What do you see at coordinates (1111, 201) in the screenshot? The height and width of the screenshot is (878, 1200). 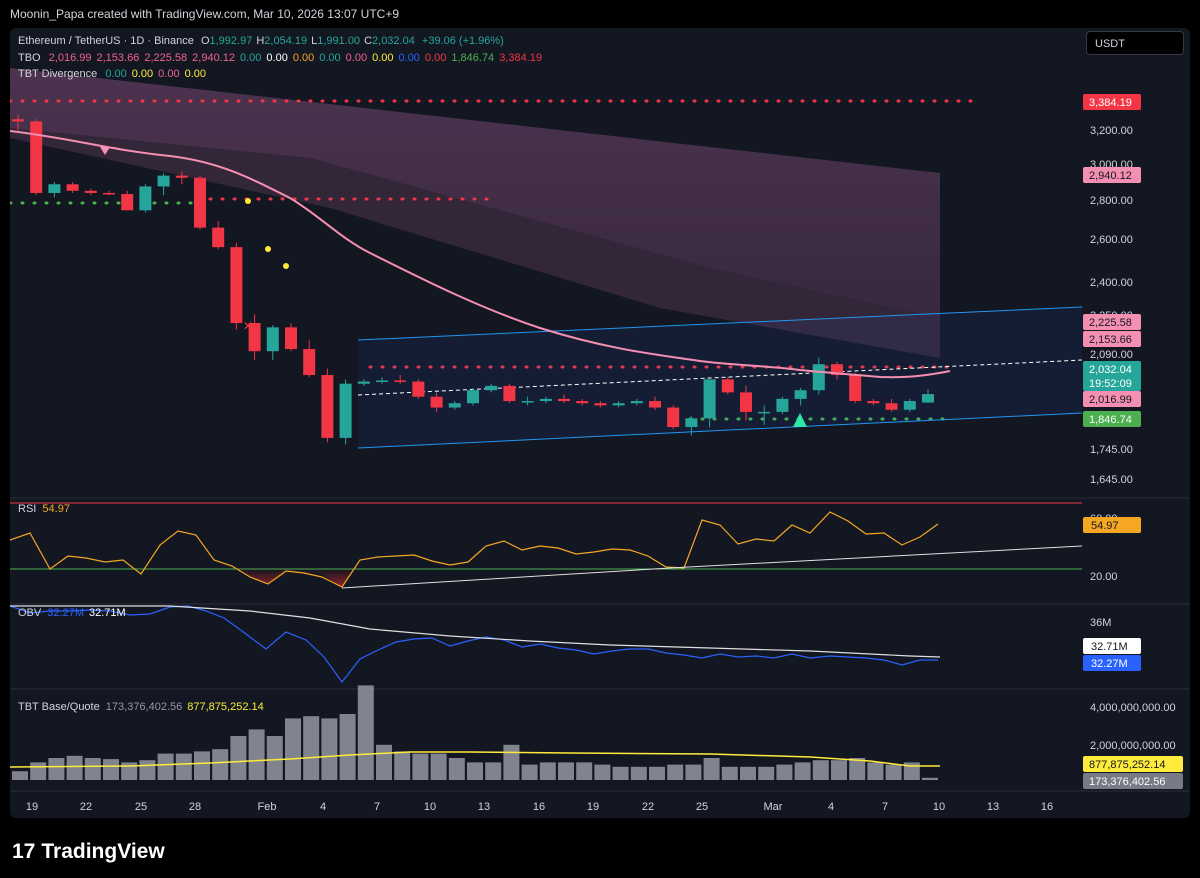 I see `price-tick-label: 2,800.00` at bounding box center [1111, 201].